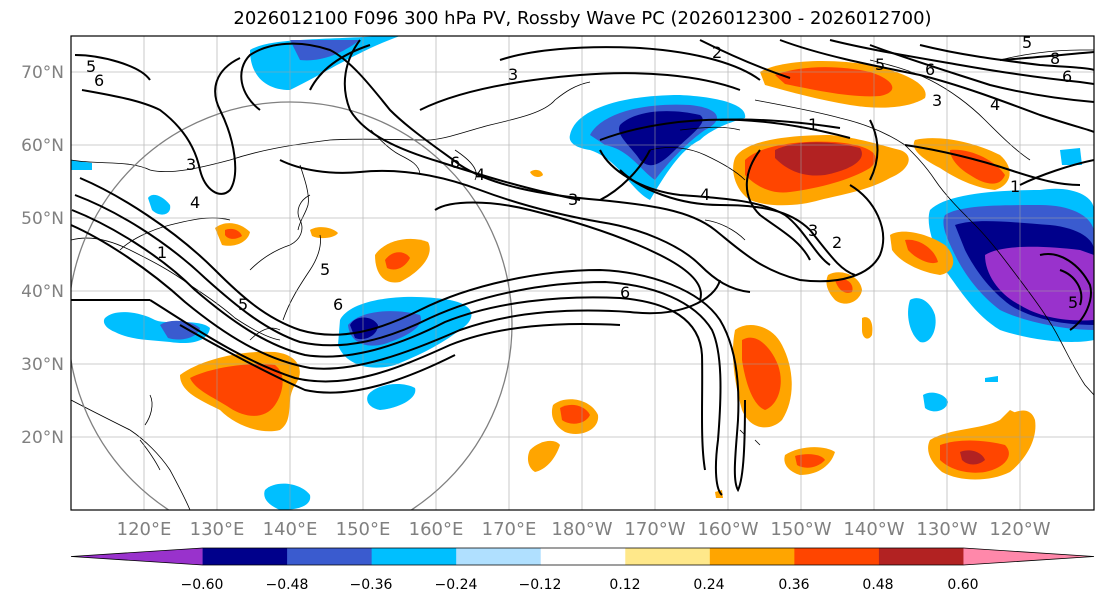 The width and height of the screenshot is (1105, 604). I want to click on lat-label: 20°N, so click(42, 438).